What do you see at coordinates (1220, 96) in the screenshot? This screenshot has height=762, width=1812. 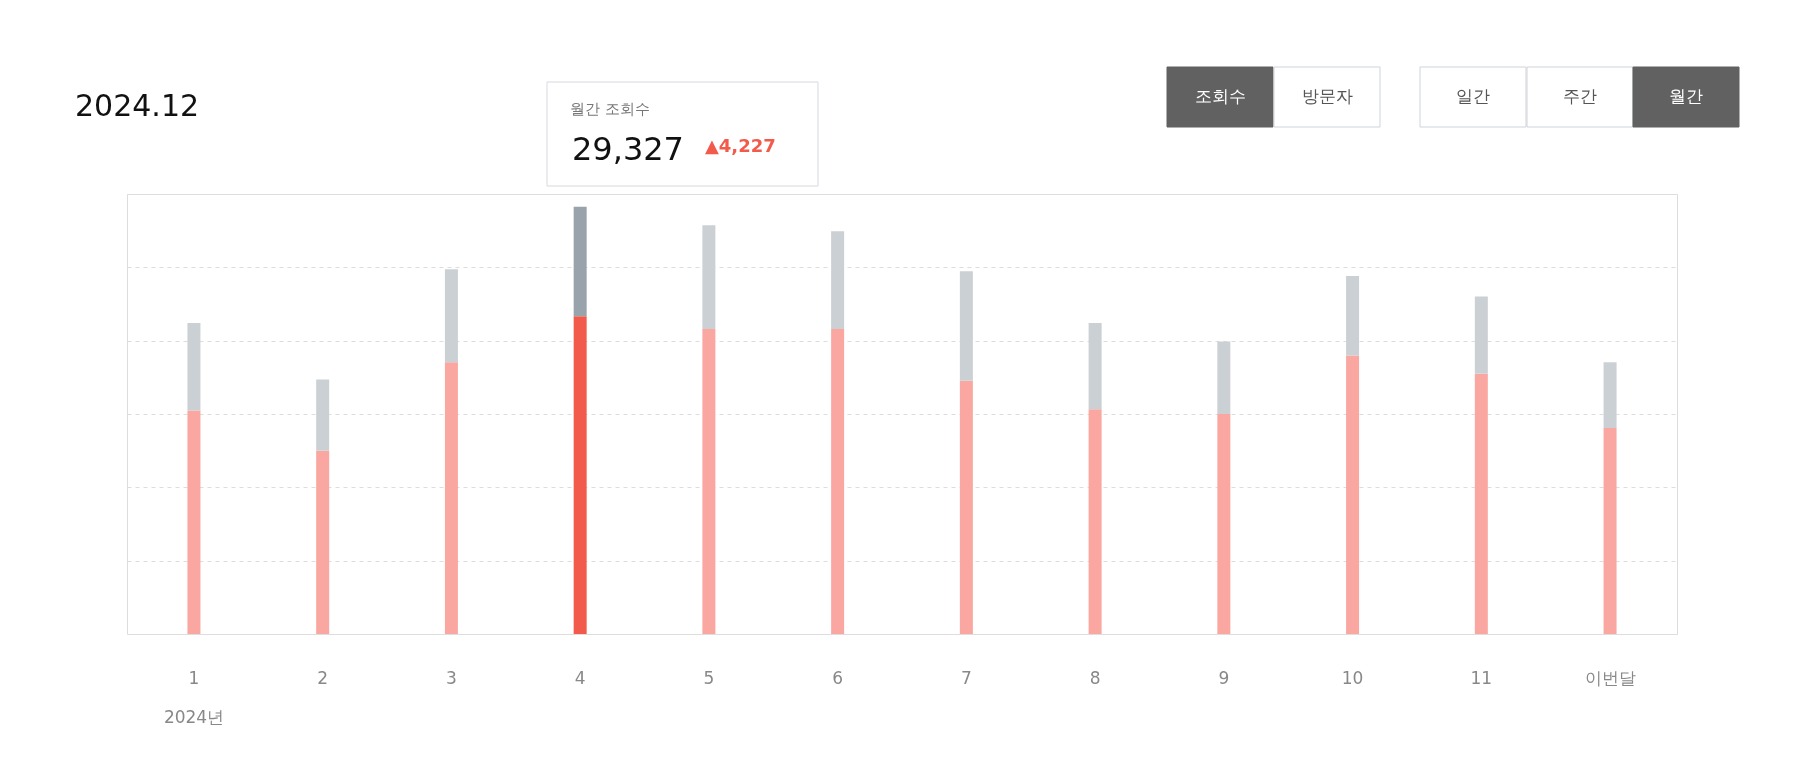 I see `text: 조회수` at bounding box center [1220, 96].